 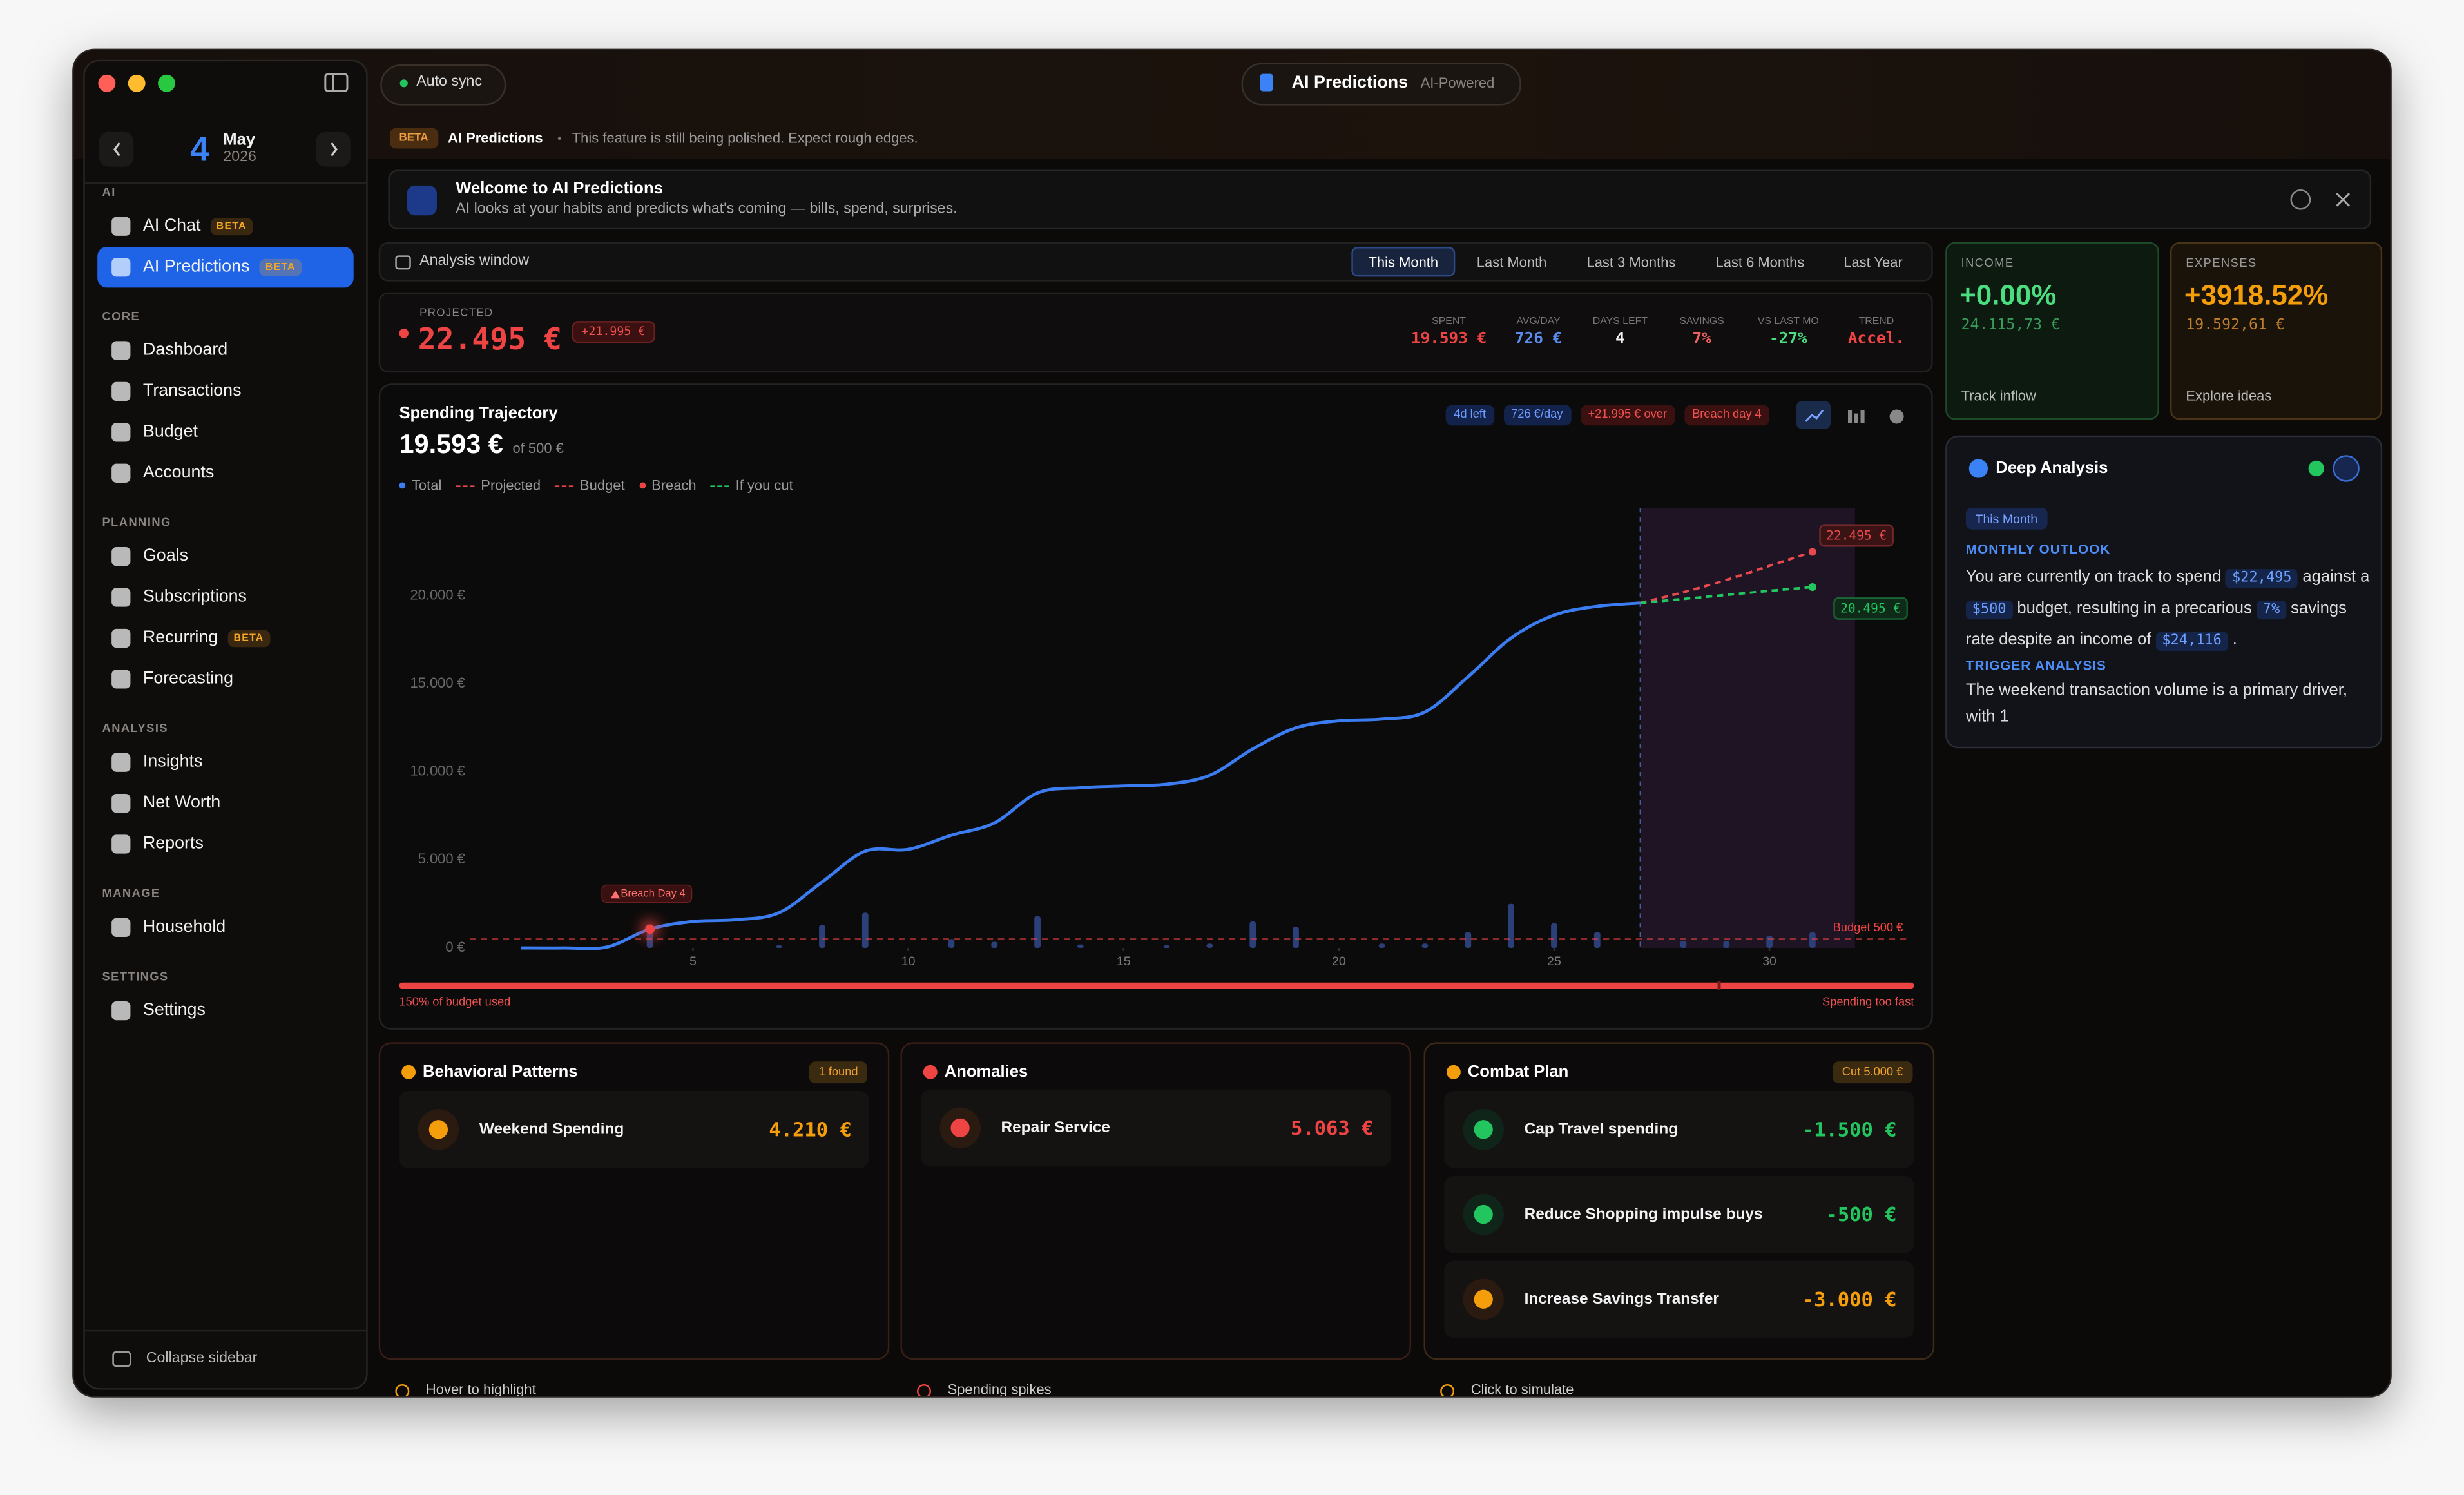 I want to click on stat-value: Accel., so click(x=1876, y=339).